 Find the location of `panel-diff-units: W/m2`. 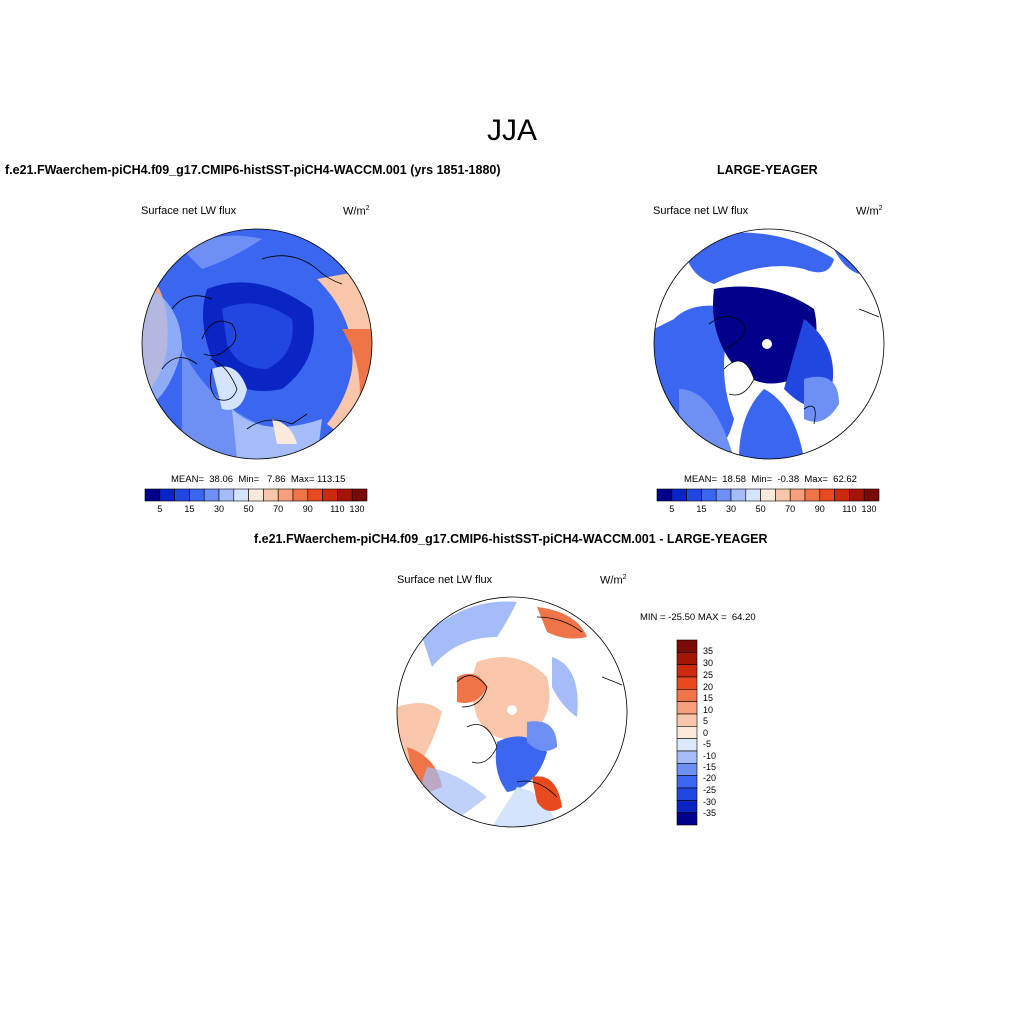

panel-diff-units: W/m2 is located at coordinates (613, 580).